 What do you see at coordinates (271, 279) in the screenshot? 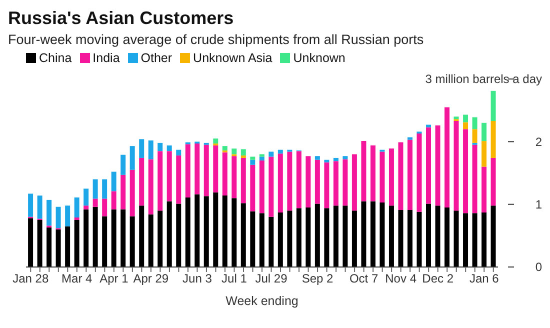
I see `x-tick-label: Jul 29` at bounding box center [271, 279].